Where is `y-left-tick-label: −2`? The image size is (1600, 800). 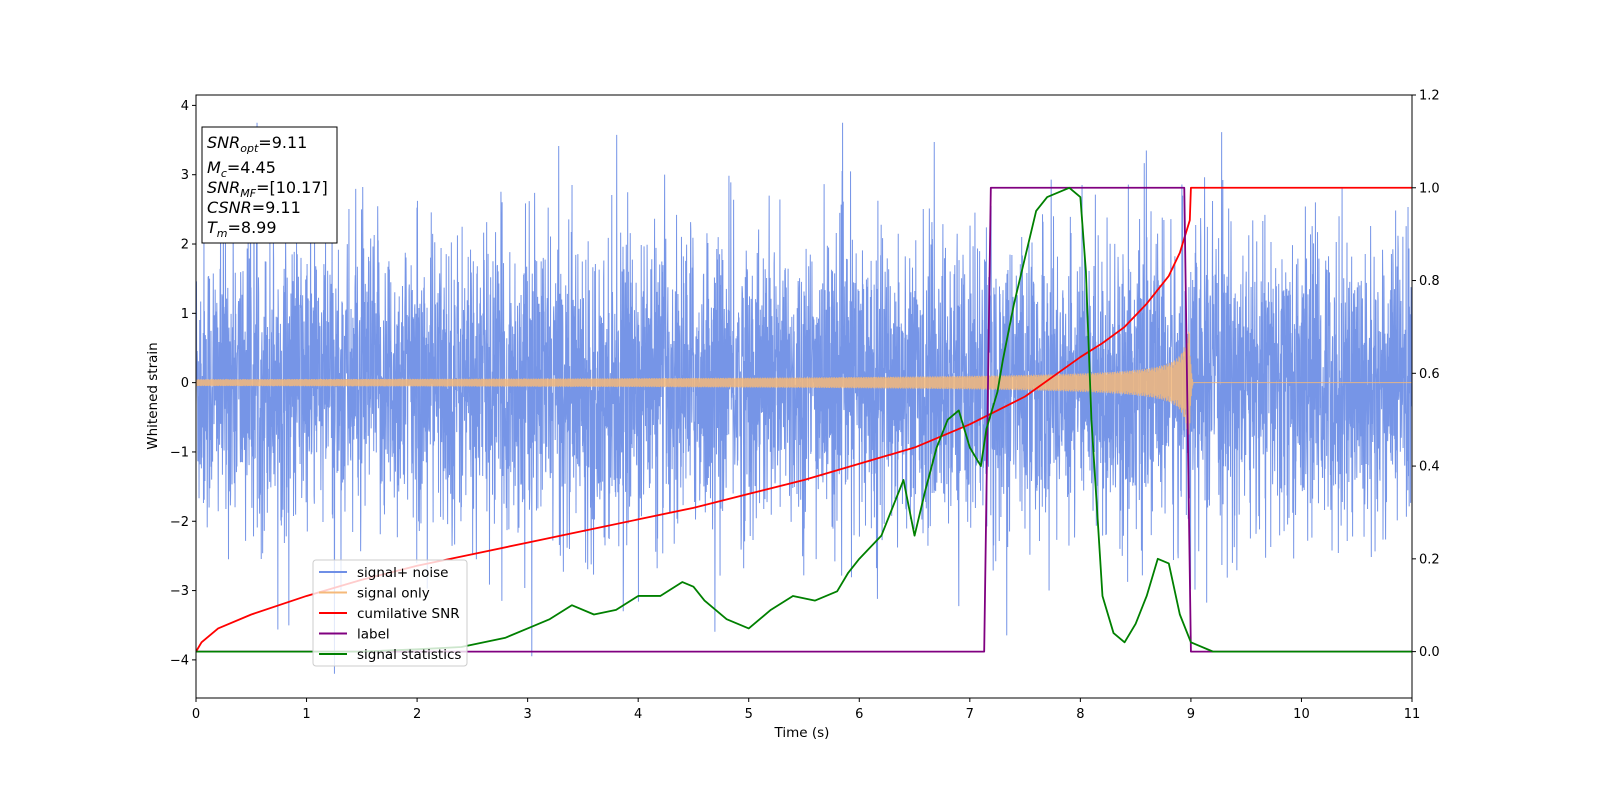 y-left-tick-label: −2 is located at coordinates (179, 522).